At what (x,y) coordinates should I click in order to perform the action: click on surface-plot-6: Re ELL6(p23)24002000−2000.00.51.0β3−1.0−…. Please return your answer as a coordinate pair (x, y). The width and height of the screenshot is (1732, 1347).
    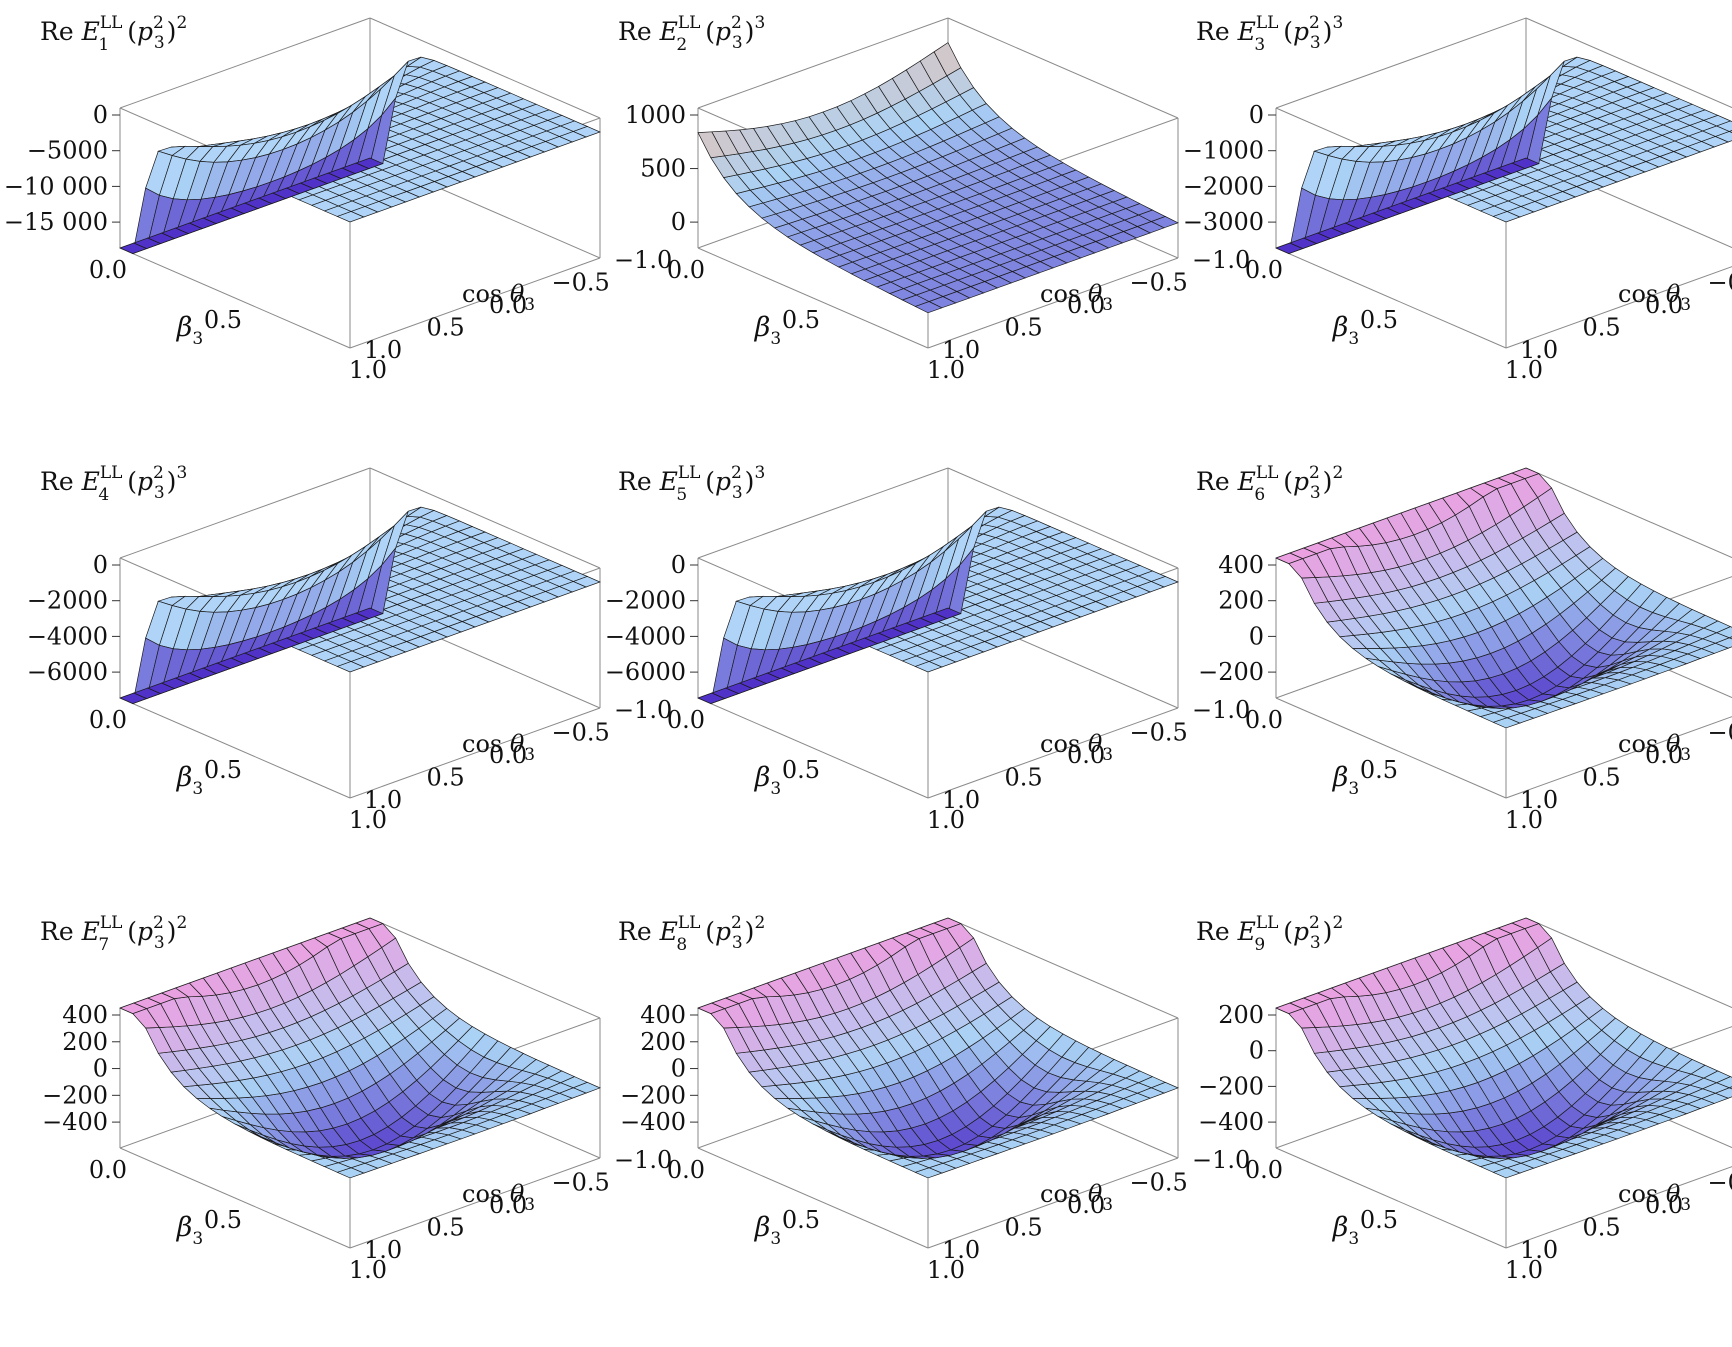
    Looking at the image, I should click on (1464, 648).